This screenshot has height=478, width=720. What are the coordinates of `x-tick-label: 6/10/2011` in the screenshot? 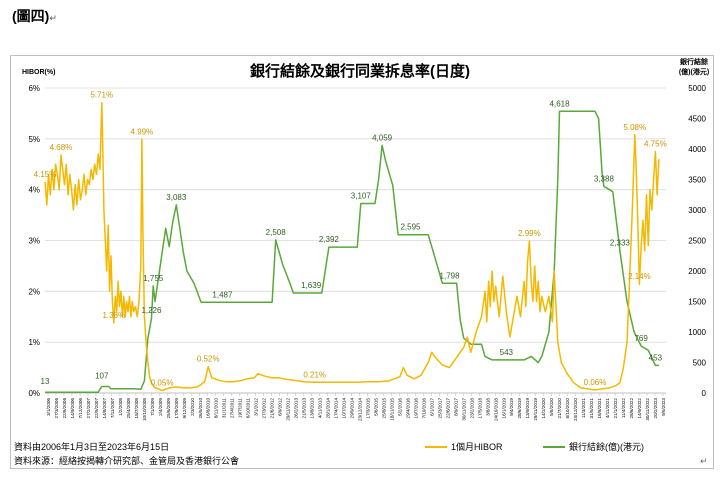 It's located at (248, 408).